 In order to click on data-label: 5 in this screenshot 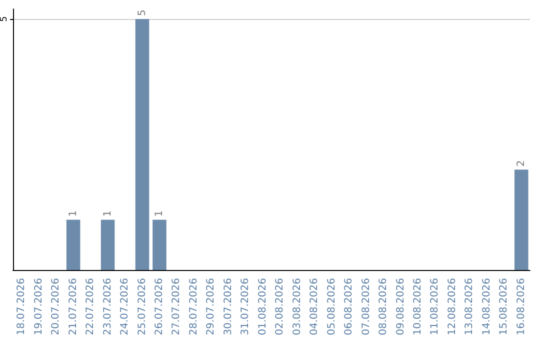, I will do `click(142, 13)`.